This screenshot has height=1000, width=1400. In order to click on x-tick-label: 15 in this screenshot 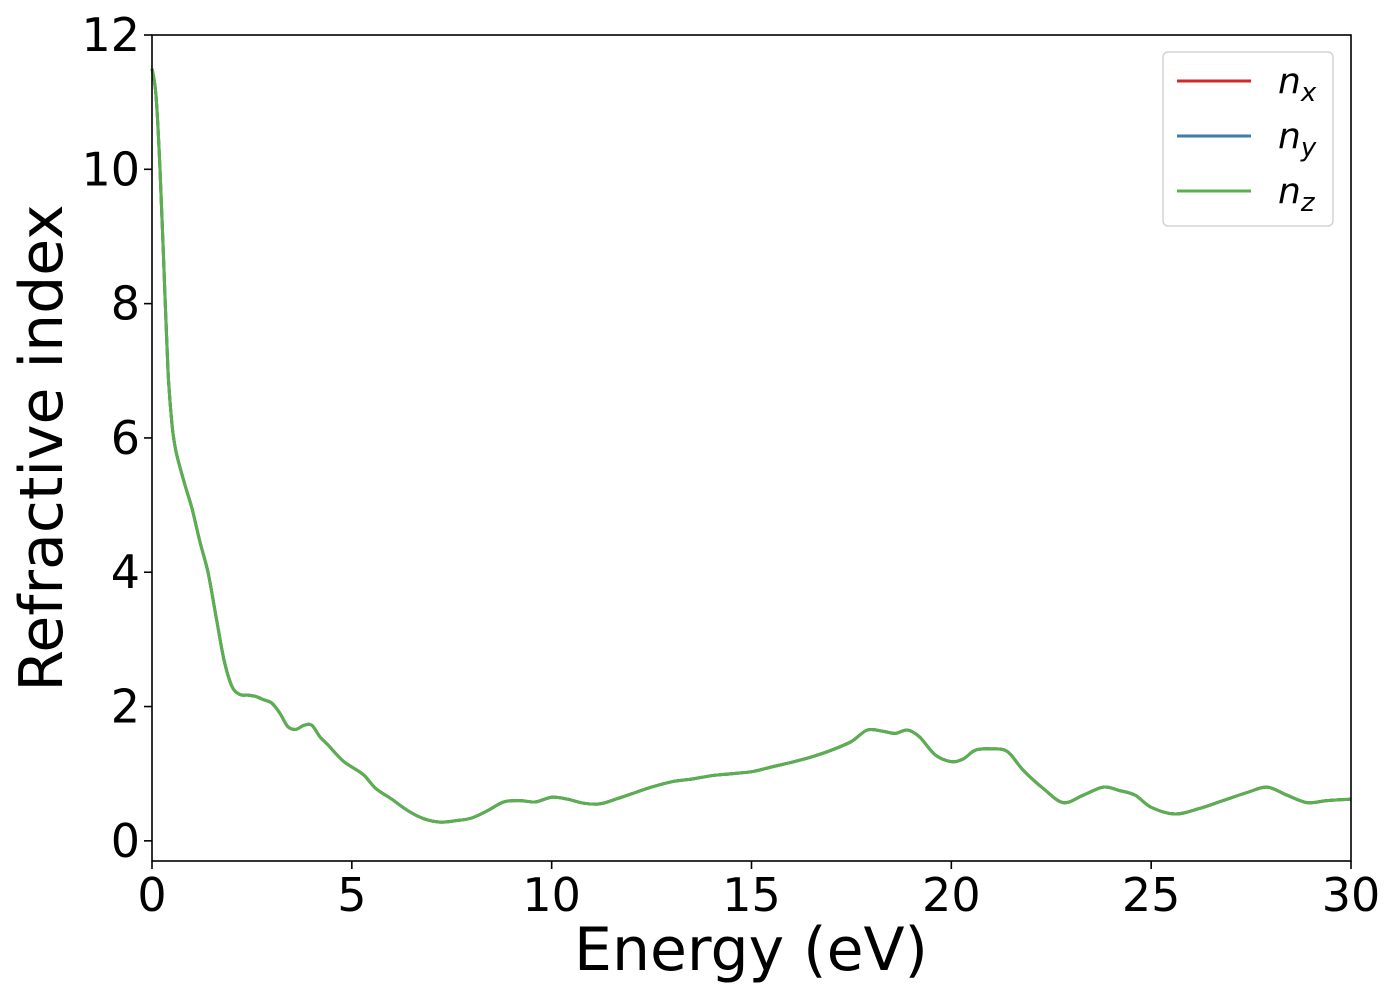, I will do `click(751, 895)`.